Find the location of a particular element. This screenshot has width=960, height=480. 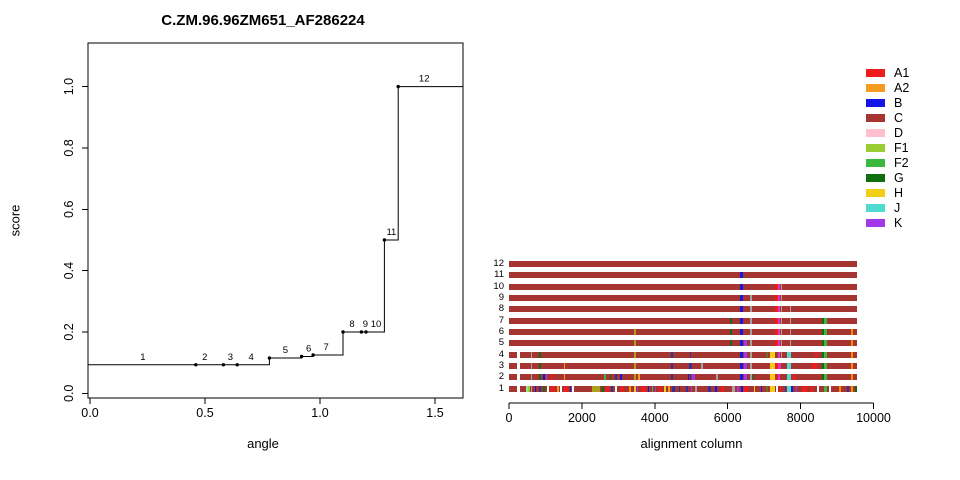

row-label-10: 10 is located at coordinates (498, 286).